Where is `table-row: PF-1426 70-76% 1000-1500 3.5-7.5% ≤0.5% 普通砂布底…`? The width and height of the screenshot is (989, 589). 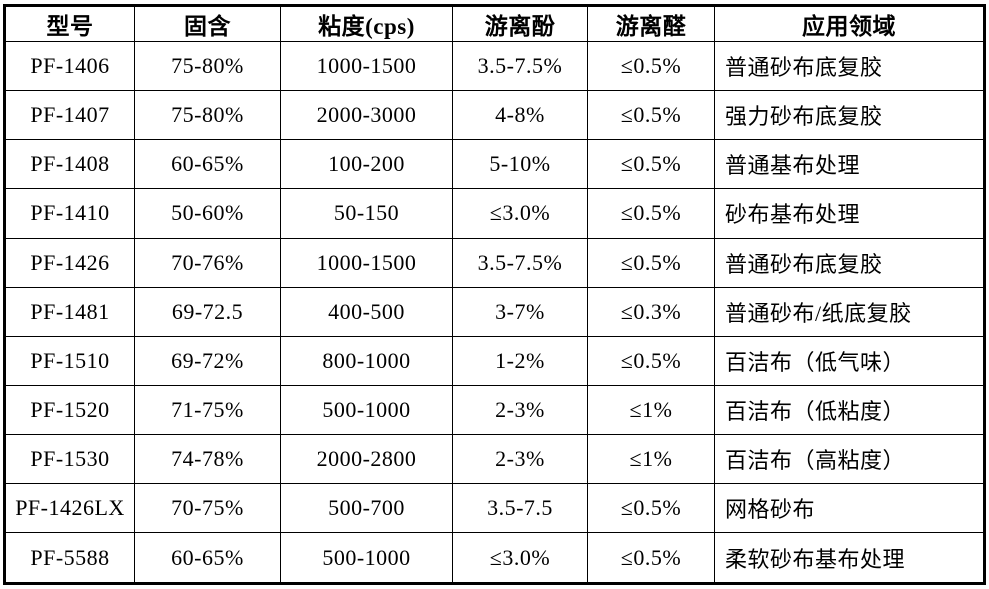 table-row: PF-1426 70-76% 1000-1500 3.5-7.5% ≤0.5% 普通砂布底… is located at coordinates (494, 262).